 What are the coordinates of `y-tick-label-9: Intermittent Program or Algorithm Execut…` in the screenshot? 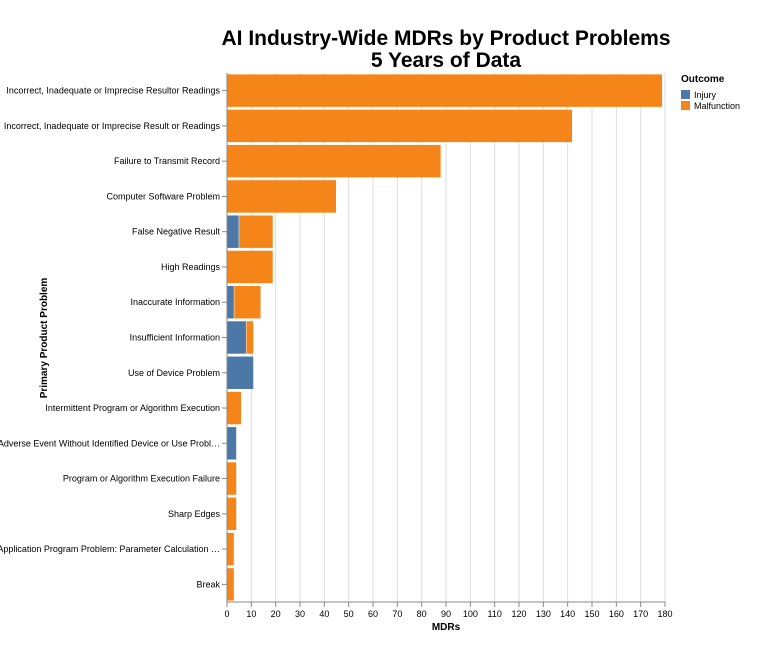 It's located at (132, 408).